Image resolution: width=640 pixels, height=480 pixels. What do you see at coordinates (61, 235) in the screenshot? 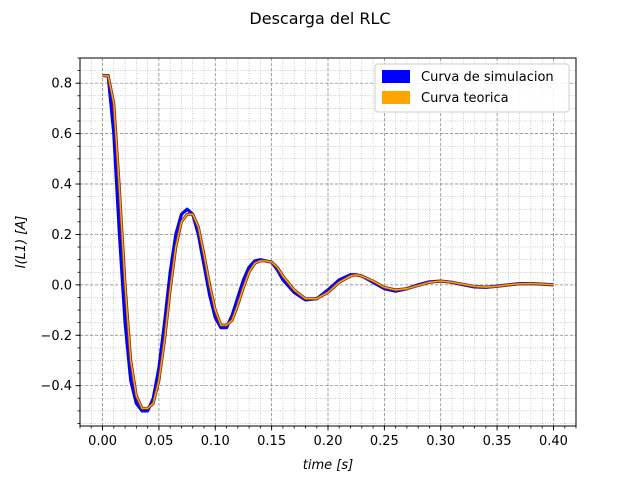
I see `y-tick-label: 0.2` at bounding box center [61, 235].